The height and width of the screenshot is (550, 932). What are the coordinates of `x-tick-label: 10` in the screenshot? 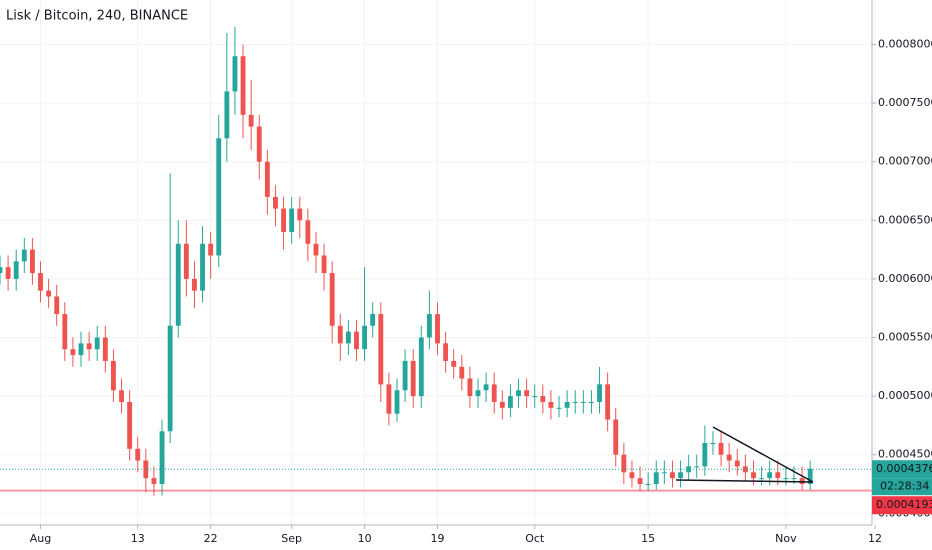 It's located at (365, 538).